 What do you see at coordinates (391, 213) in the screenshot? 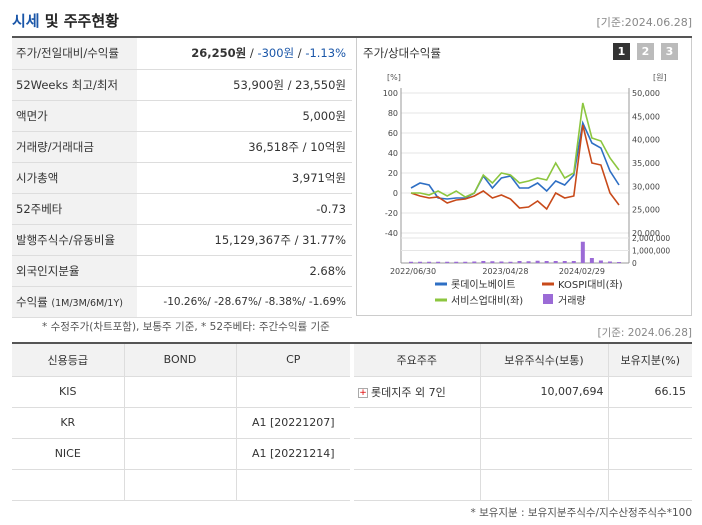
I see `left-tick-label: -20` at bounding box center [391, 213].